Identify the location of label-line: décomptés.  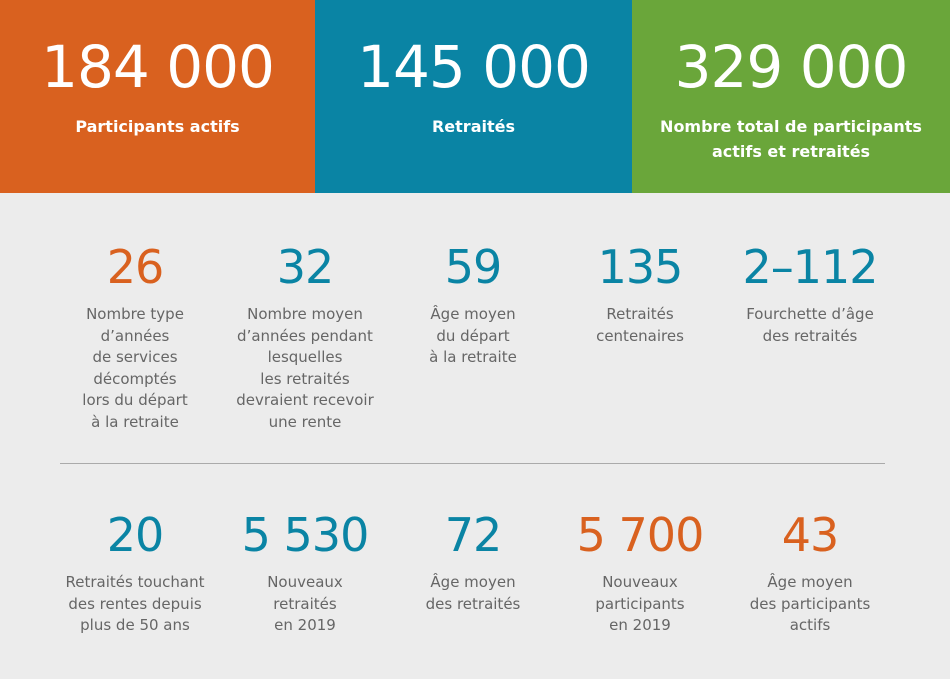
(135, 378).